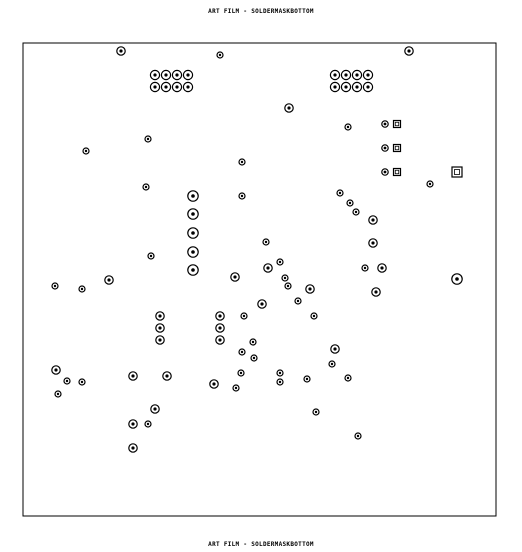  What do you see at coordinates (261, 544) in the screenshot?
I see `film-title-bottom: ART FILM - SOLDERMASKBOTTOM` at bounding box center [261, 544].